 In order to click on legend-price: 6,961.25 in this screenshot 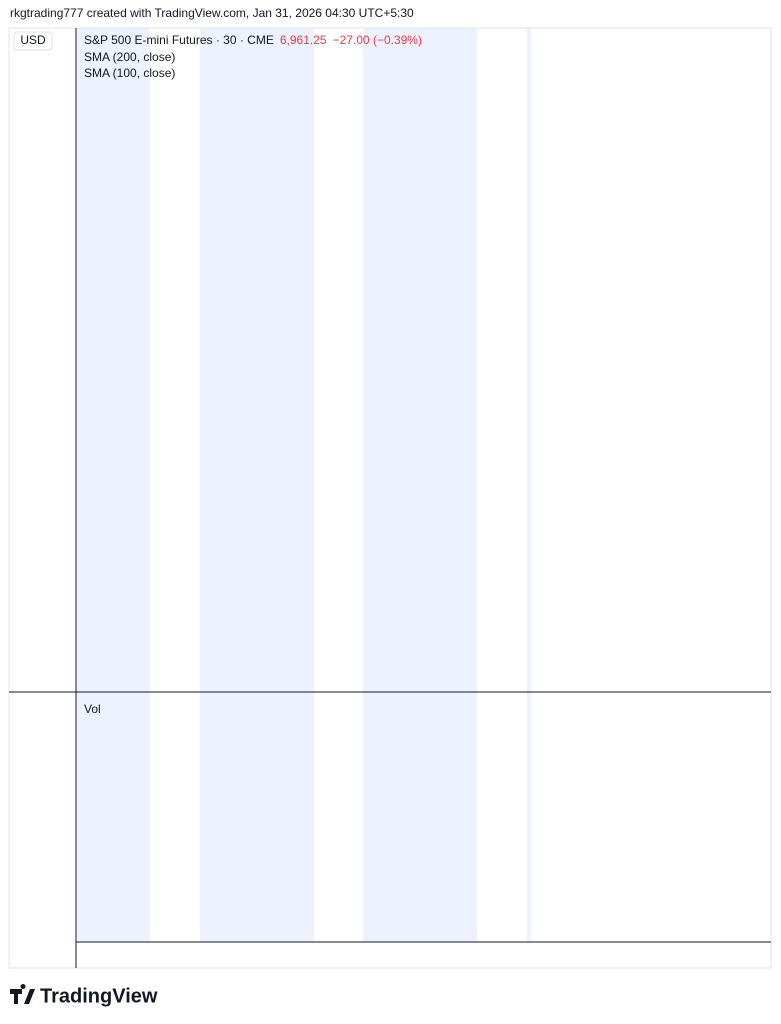, I will do `click(303, 40)`.